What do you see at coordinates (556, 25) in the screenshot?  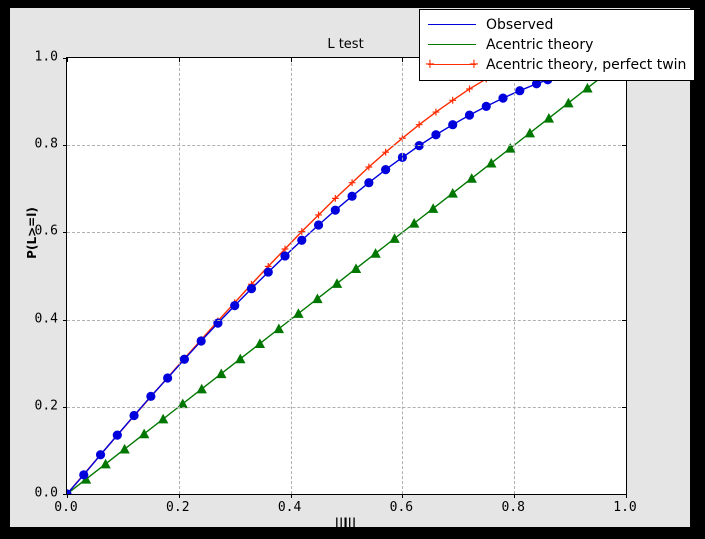 I see `legend-item-observed: Observed` at bounding box center [556, 25].